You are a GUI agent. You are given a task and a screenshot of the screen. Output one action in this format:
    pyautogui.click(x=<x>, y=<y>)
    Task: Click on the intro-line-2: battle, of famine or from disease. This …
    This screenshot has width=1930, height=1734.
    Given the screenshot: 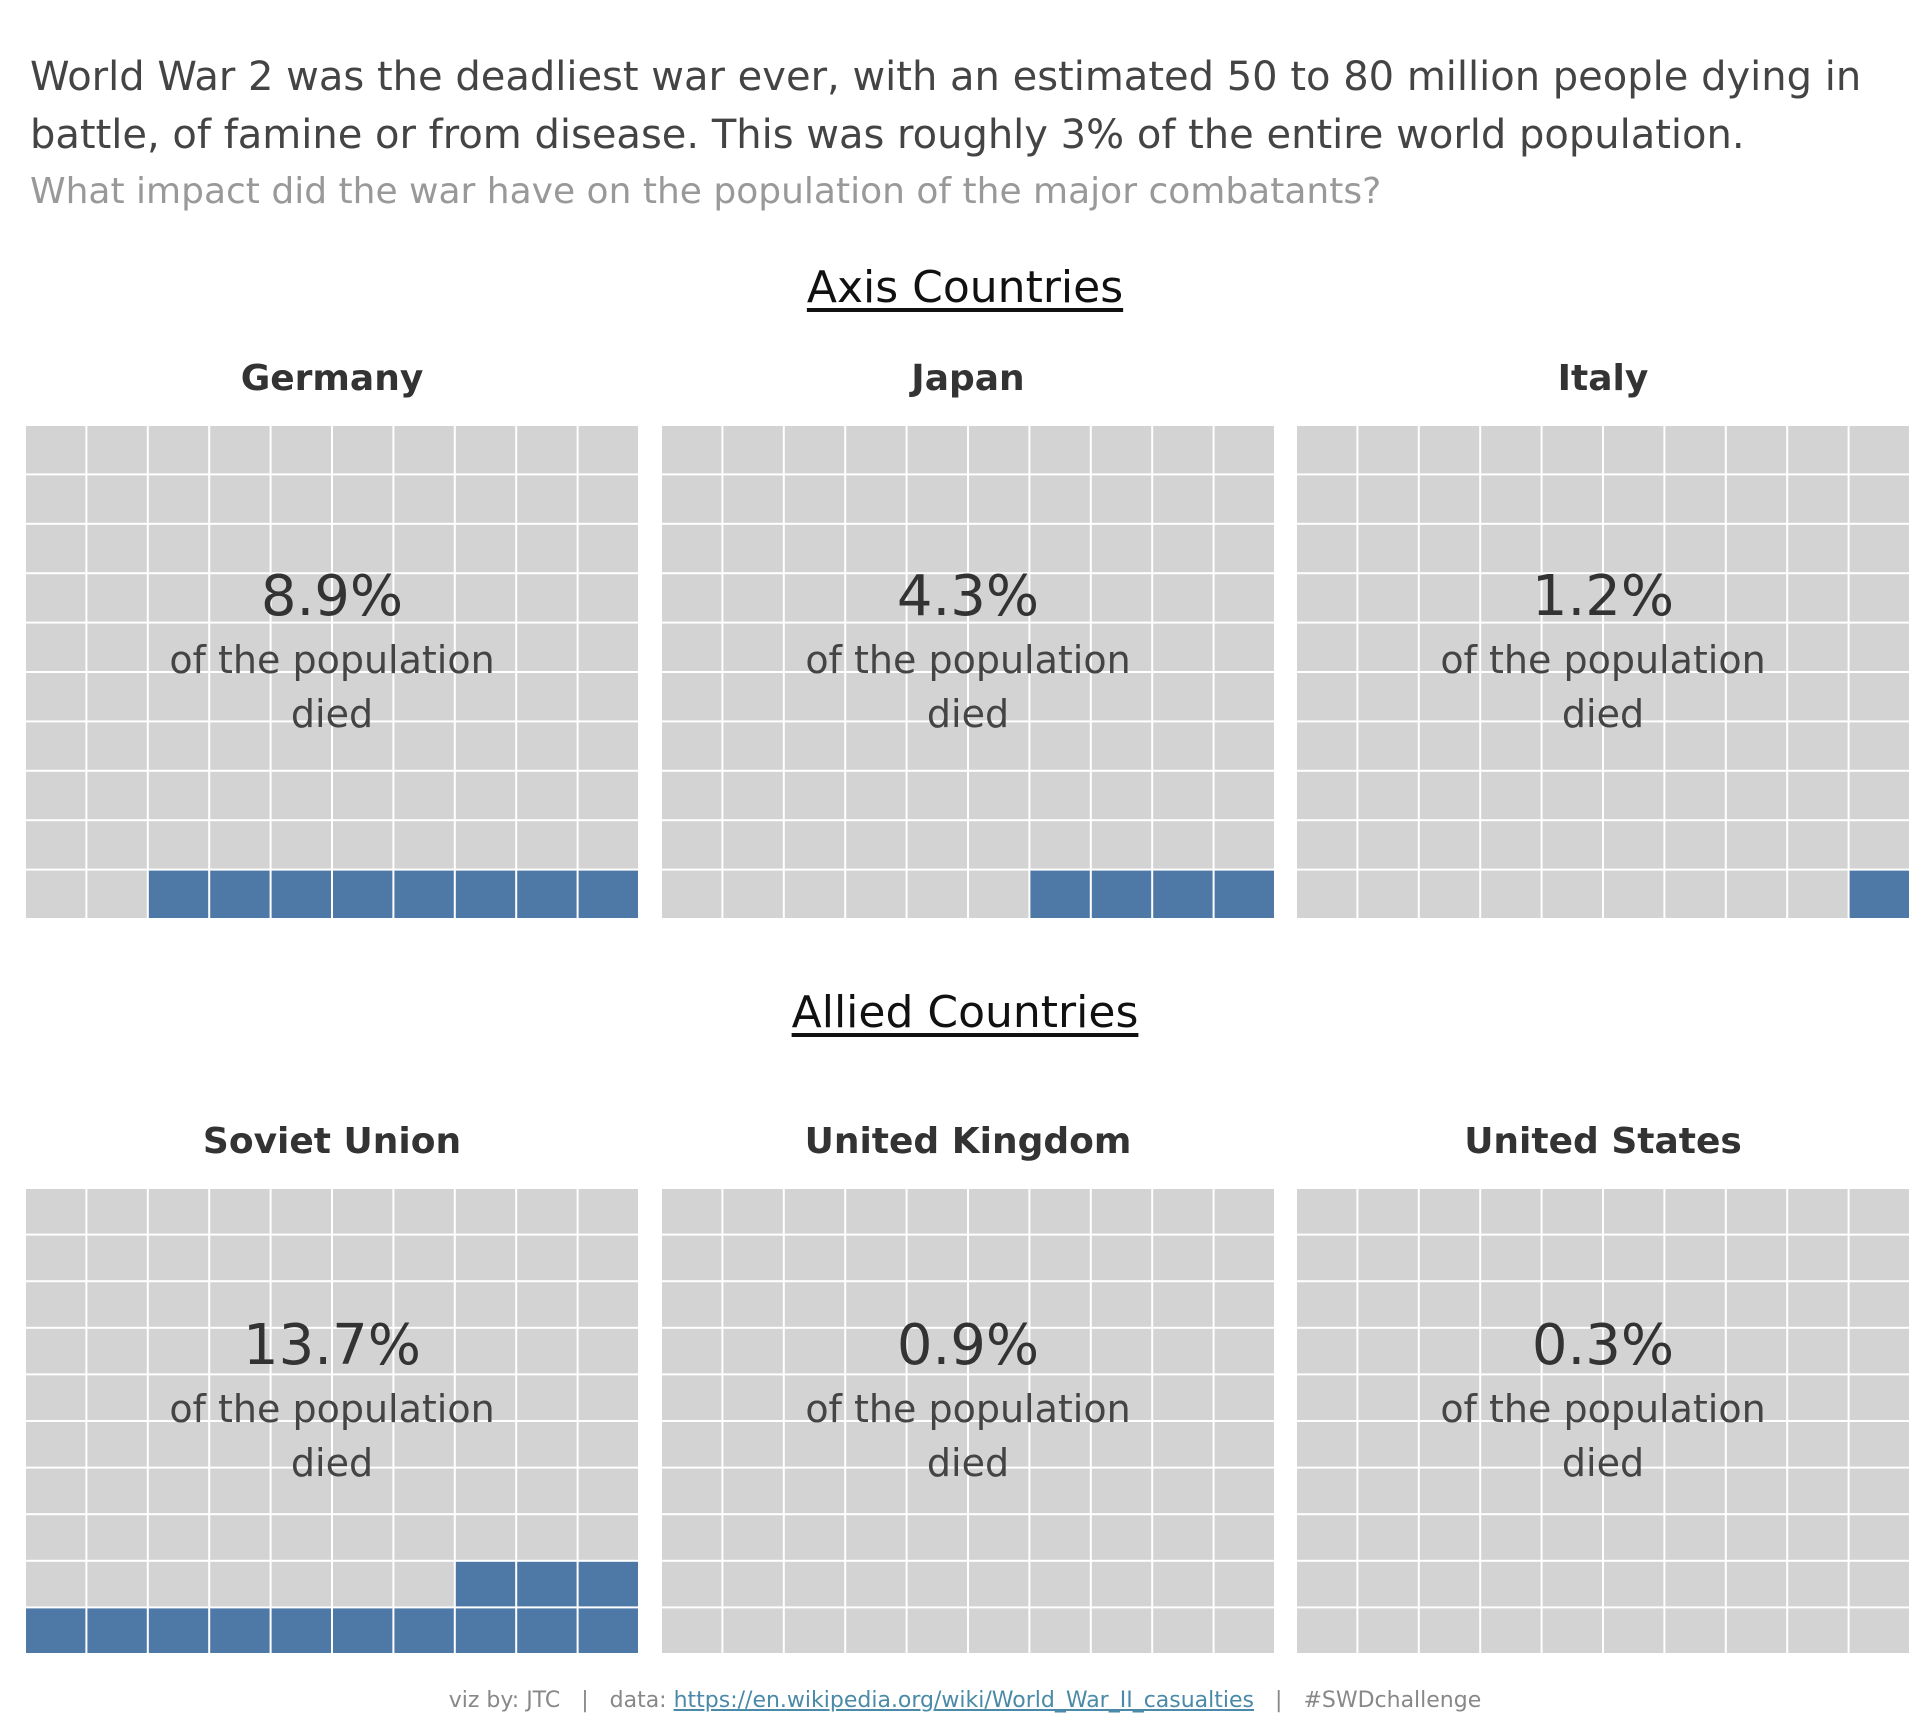 What is the action you would take?
    pyautogui.click(x=887, y=135)
    